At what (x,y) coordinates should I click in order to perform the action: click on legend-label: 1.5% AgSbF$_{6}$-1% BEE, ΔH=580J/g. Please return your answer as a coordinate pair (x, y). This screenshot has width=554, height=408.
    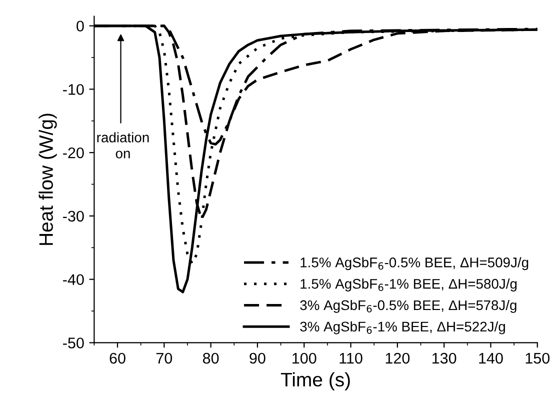
    Looking at the image, I should click on (408, 285).